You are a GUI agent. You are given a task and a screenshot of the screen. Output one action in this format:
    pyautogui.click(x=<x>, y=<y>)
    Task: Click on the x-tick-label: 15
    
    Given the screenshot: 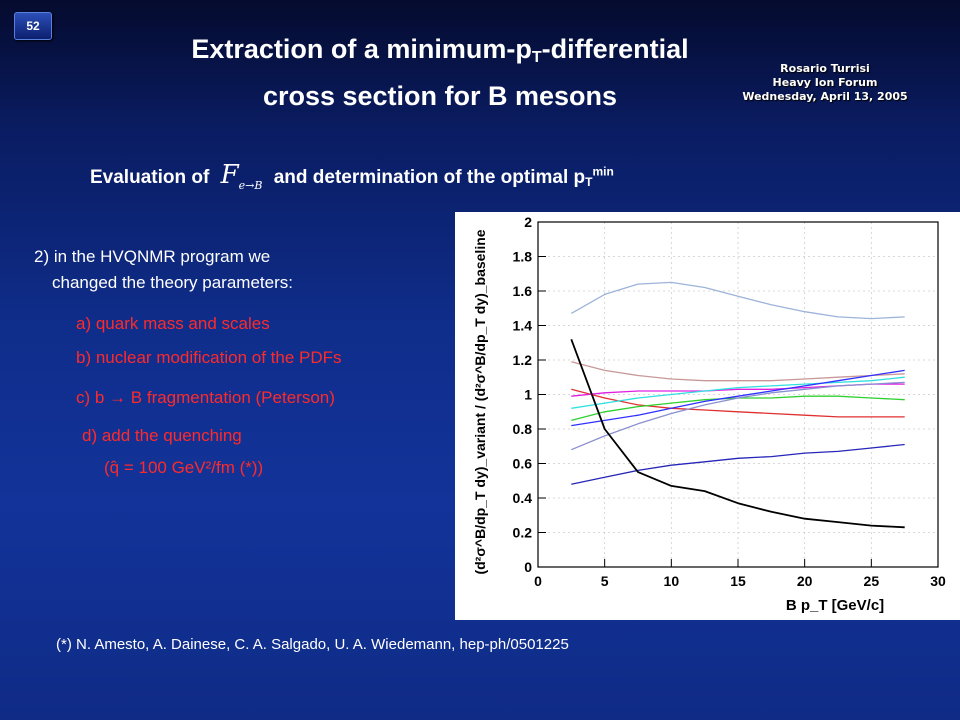 What is the action you would take?
    pyautogui.click(x=738, y=581)
    